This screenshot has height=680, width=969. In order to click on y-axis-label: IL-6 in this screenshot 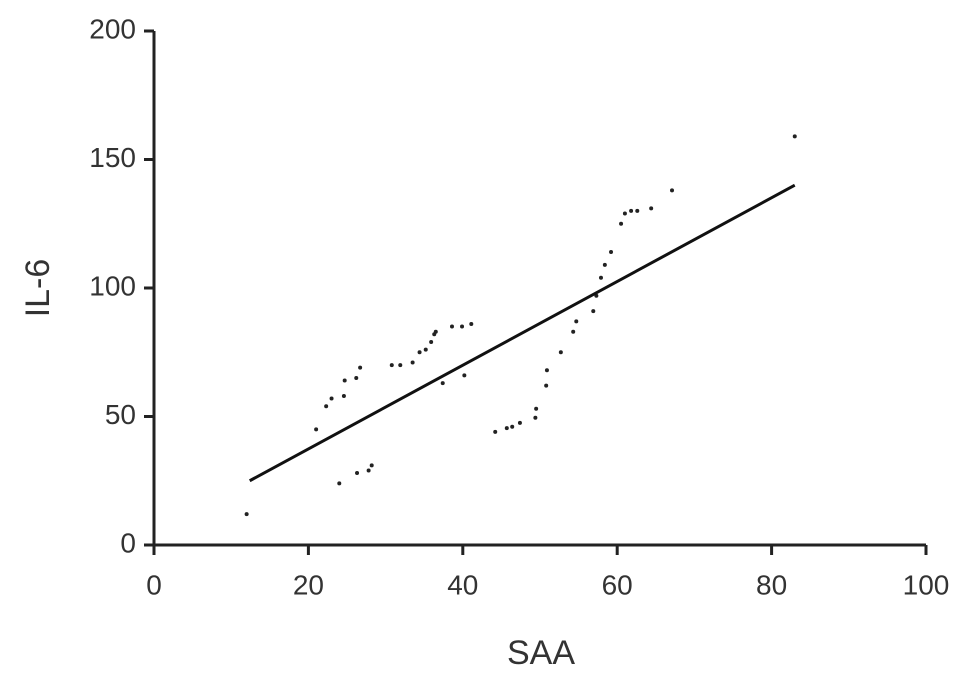, I will do `click(38, 288)`.